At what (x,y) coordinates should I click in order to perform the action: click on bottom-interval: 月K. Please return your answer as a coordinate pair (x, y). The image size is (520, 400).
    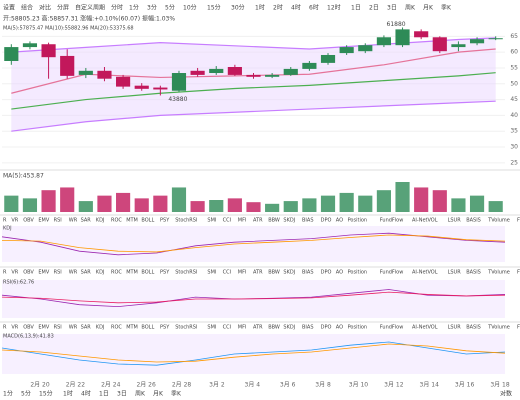
    Looking at the image, I should click on (158, 394).